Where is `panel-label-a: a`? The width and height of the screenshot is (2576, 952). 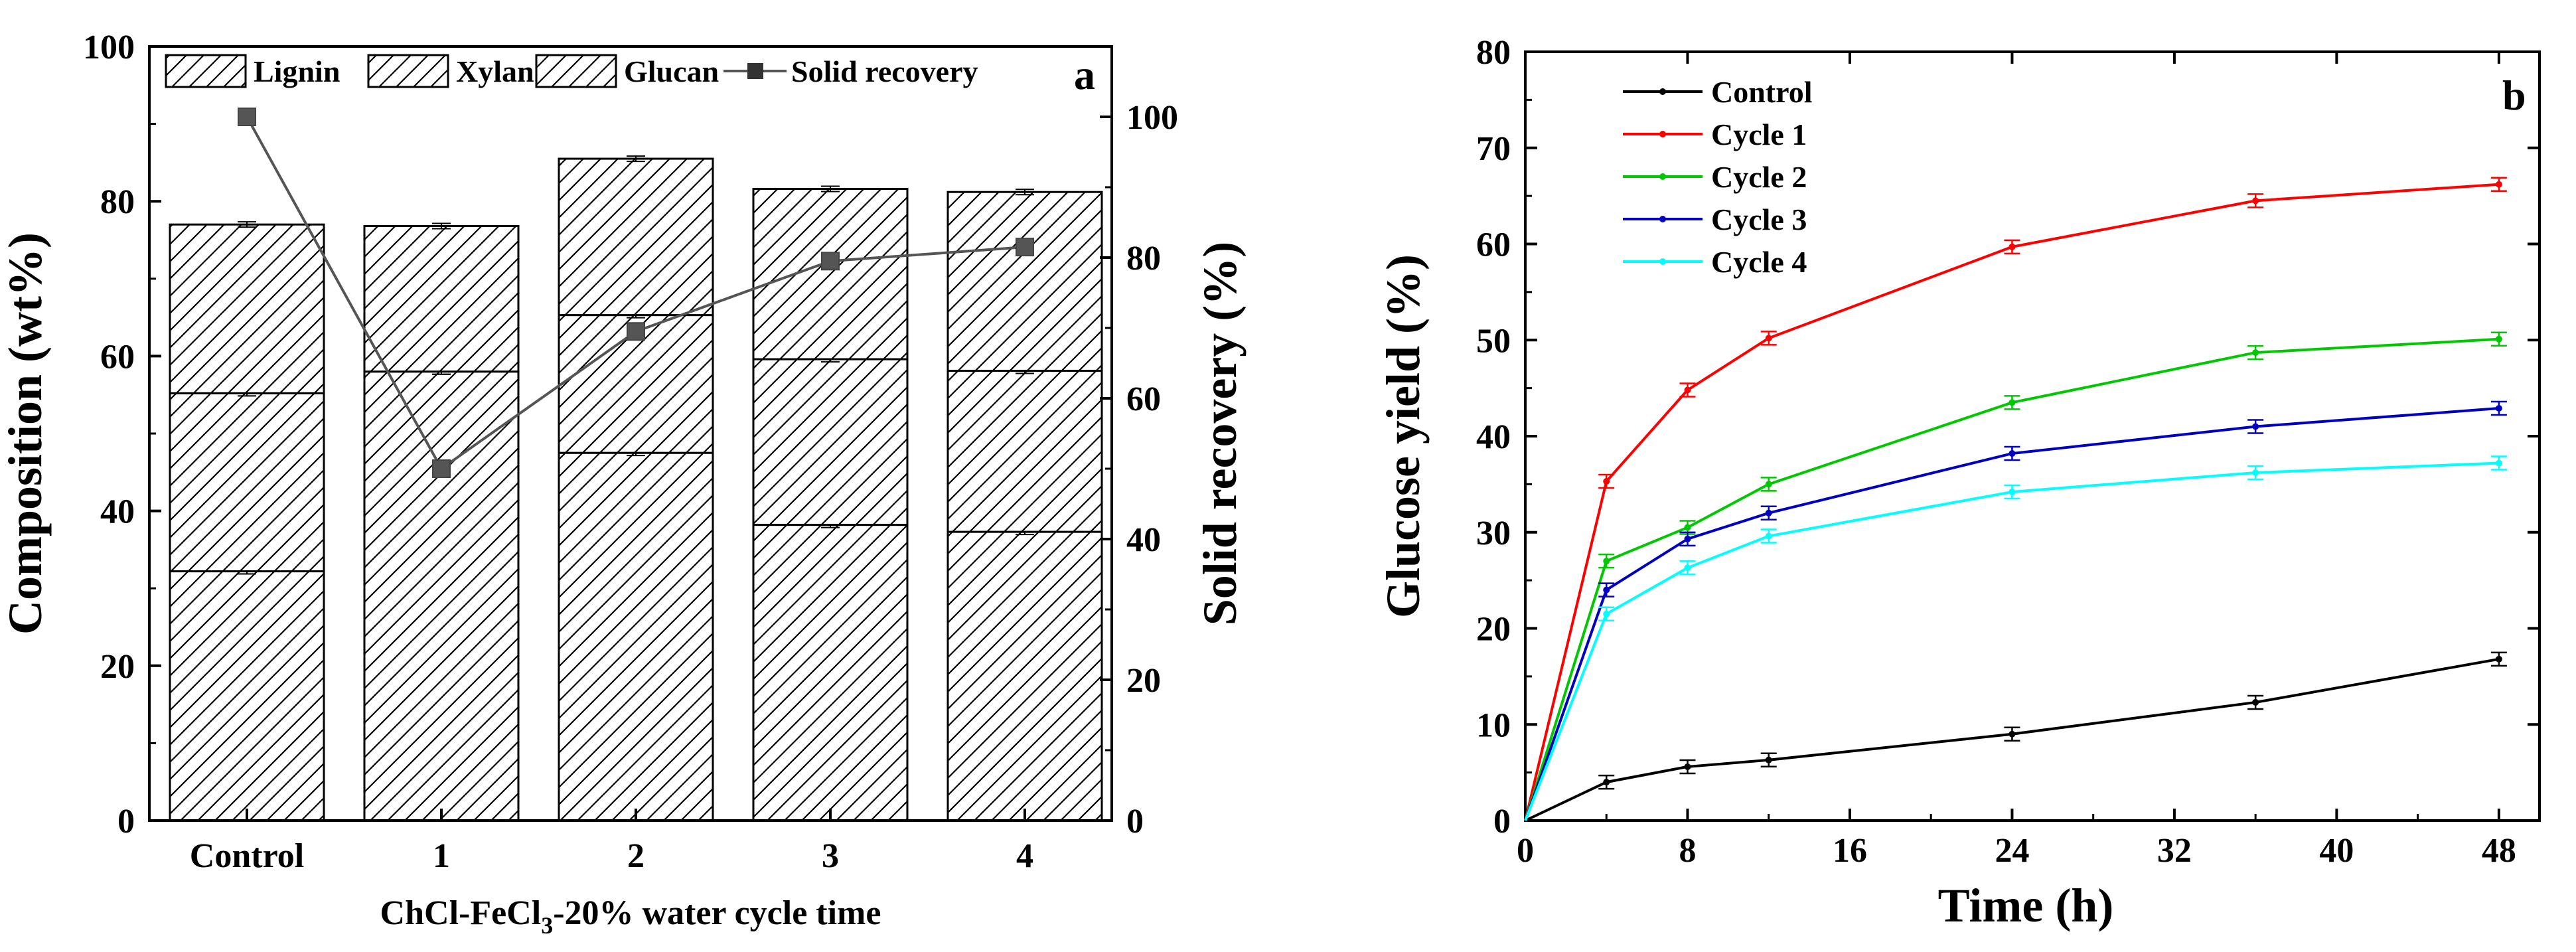
panel-label-a: a is located at coordinates (1084, 74).